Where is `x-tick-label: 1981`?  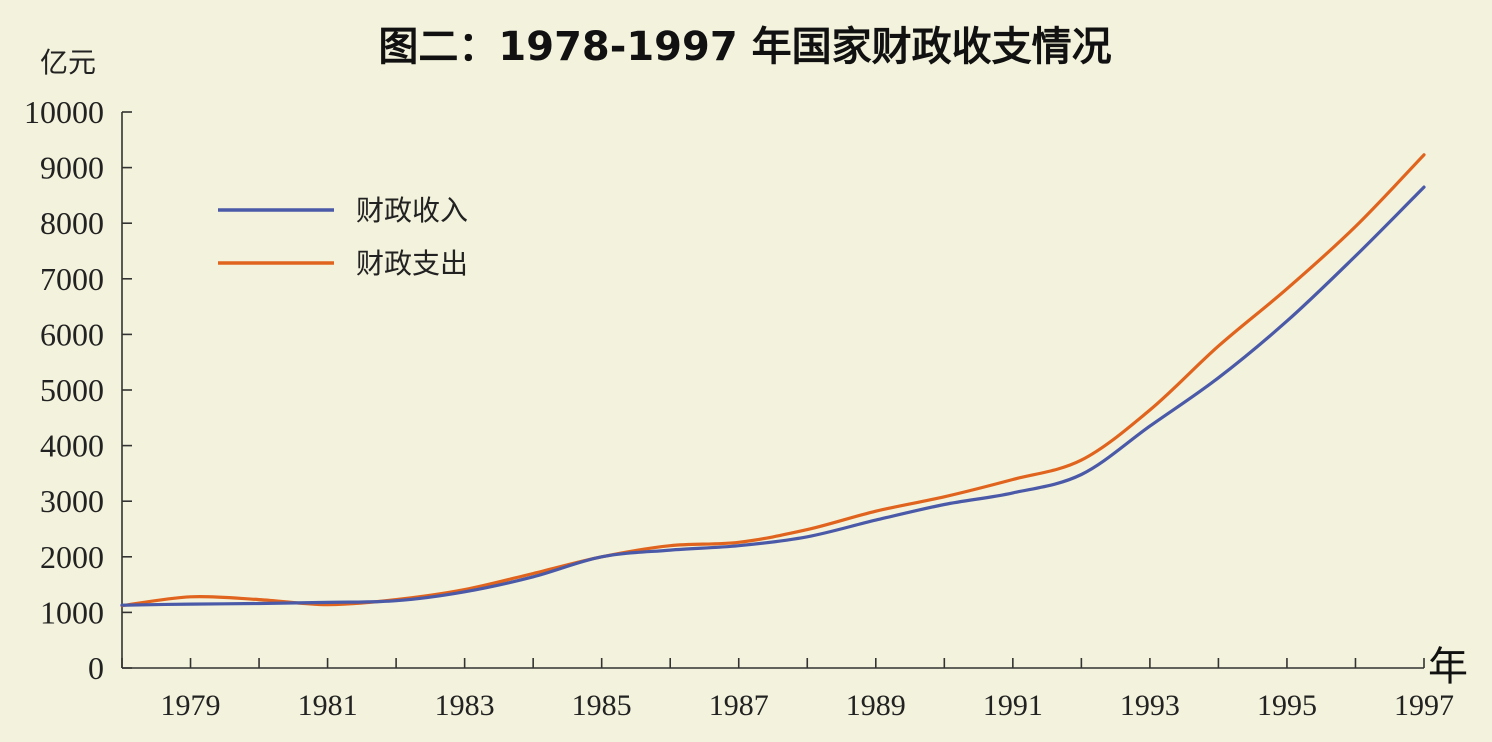
x-tick-label: 1981 is located at coordinates (328, 705).